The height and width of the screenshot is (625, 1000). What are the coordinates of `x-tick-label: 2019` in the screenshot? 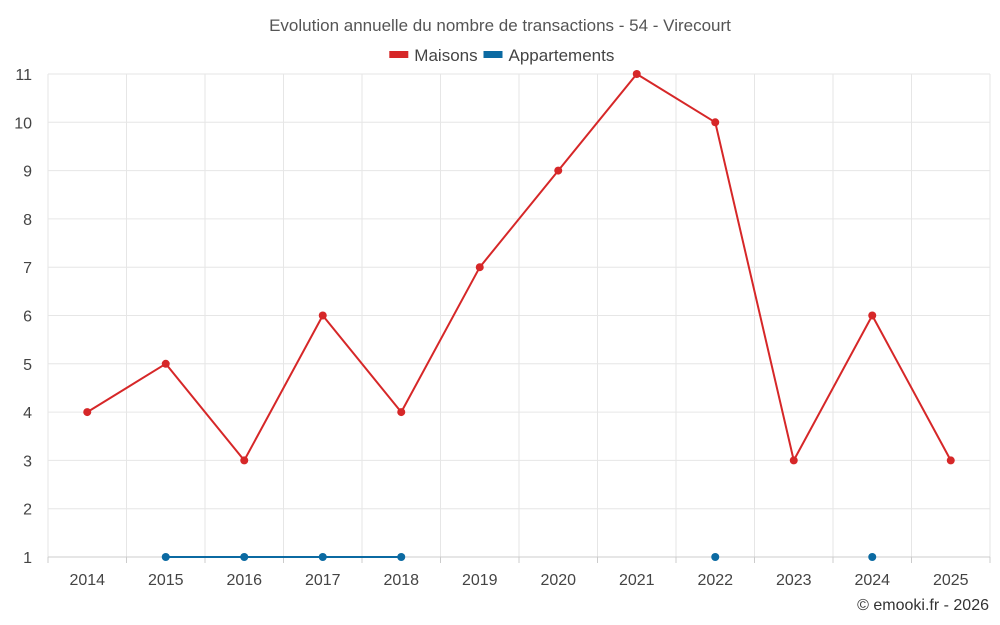 It's located at (480, 580).